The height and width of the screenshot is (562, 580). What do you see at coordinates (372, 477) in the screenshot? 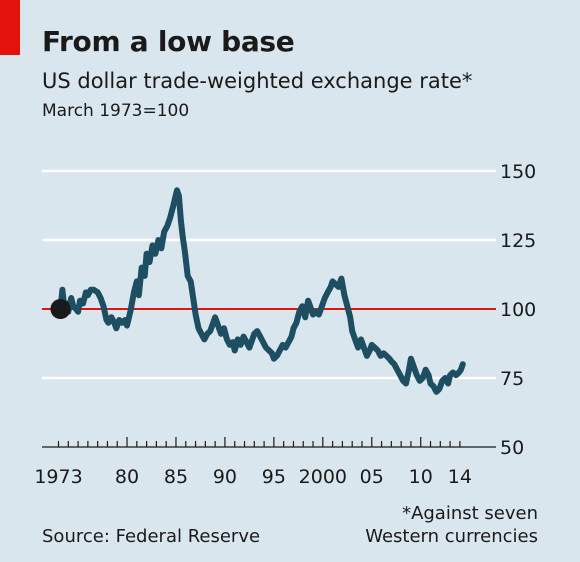
I see `x-tick-label-2005: 05` at bounding box center [372, 477].